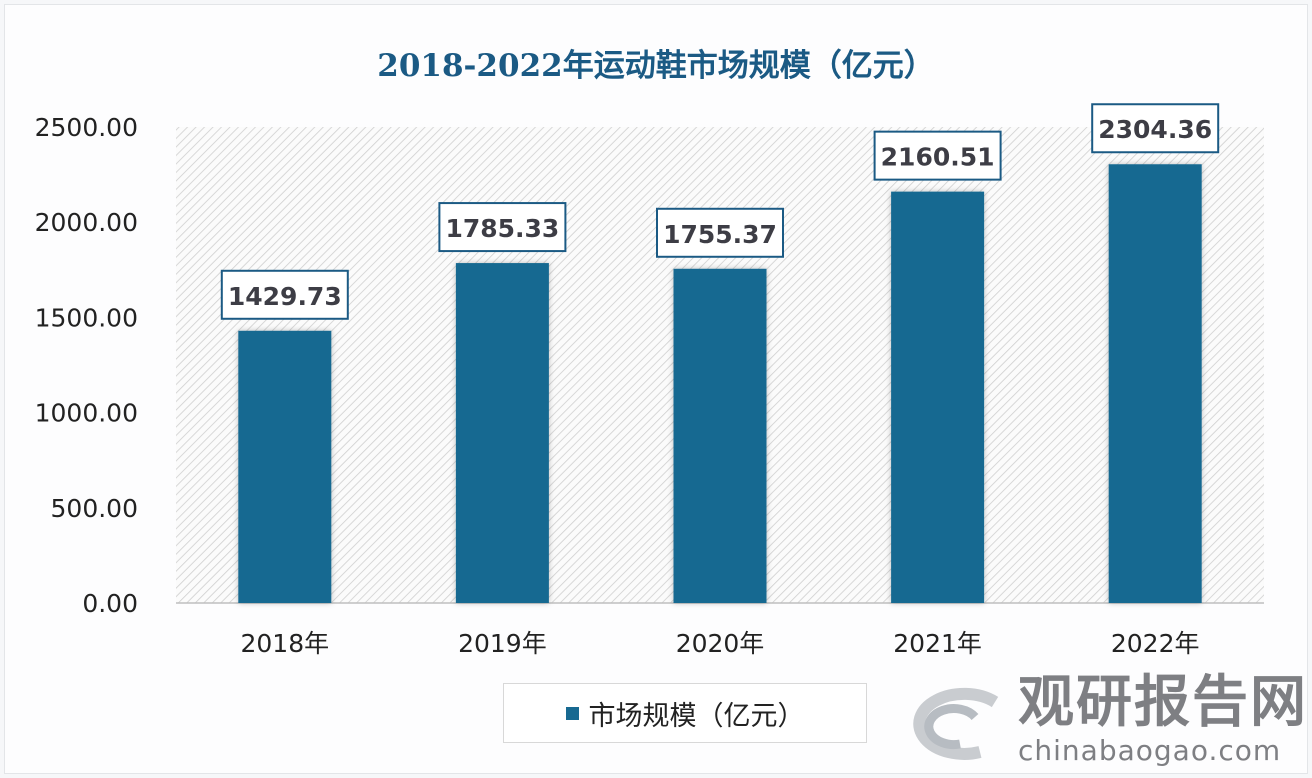 This screenshot has height=778, width=1312. I want to click on watermark-cn: 观研报告网, so click(1163, 702).